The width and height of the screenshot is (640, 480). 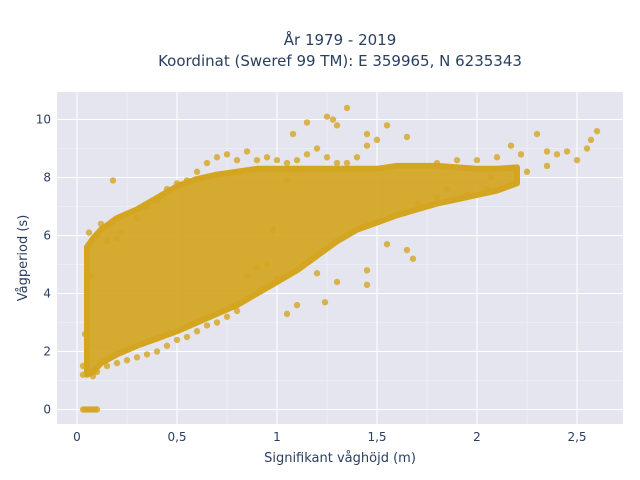 What do you see at coordinates (47, 236) in the screenshot?
I see `y-tick-label: 6` at bounding box center [47, 236].